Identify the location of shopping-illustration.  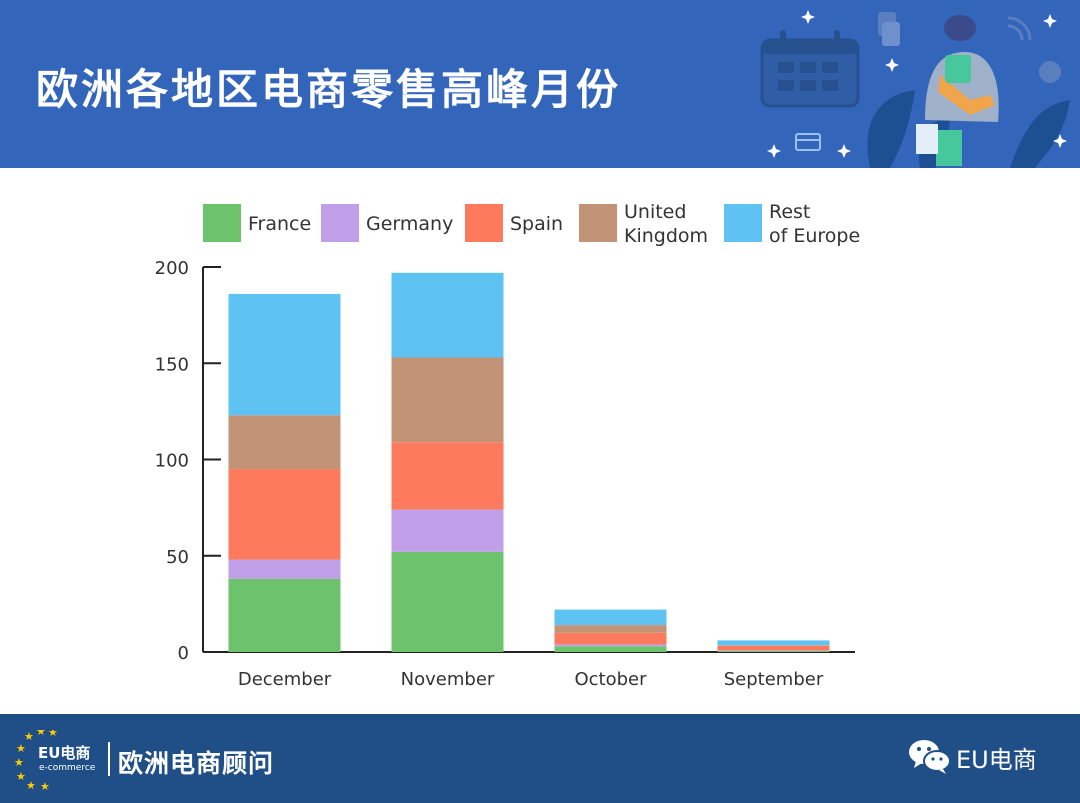
(915, 89).